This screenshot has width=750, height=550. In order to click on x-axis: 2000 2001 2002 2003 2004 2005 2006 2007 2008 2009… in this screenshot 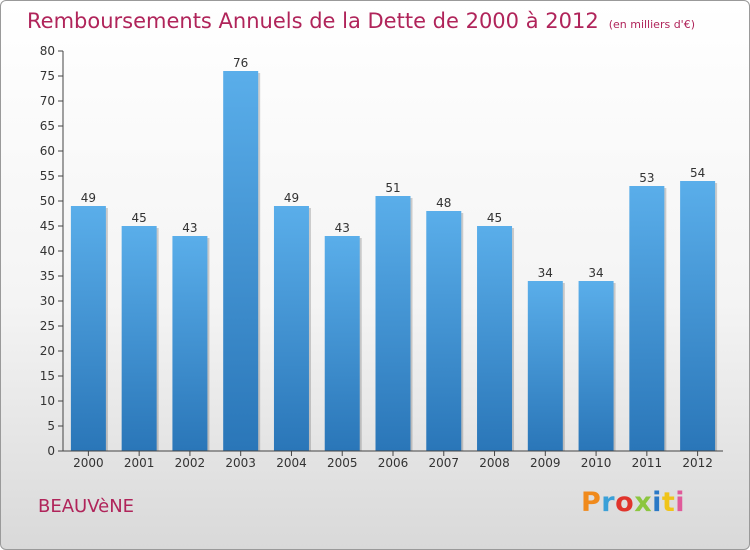, I will do `click(393, 460)`.